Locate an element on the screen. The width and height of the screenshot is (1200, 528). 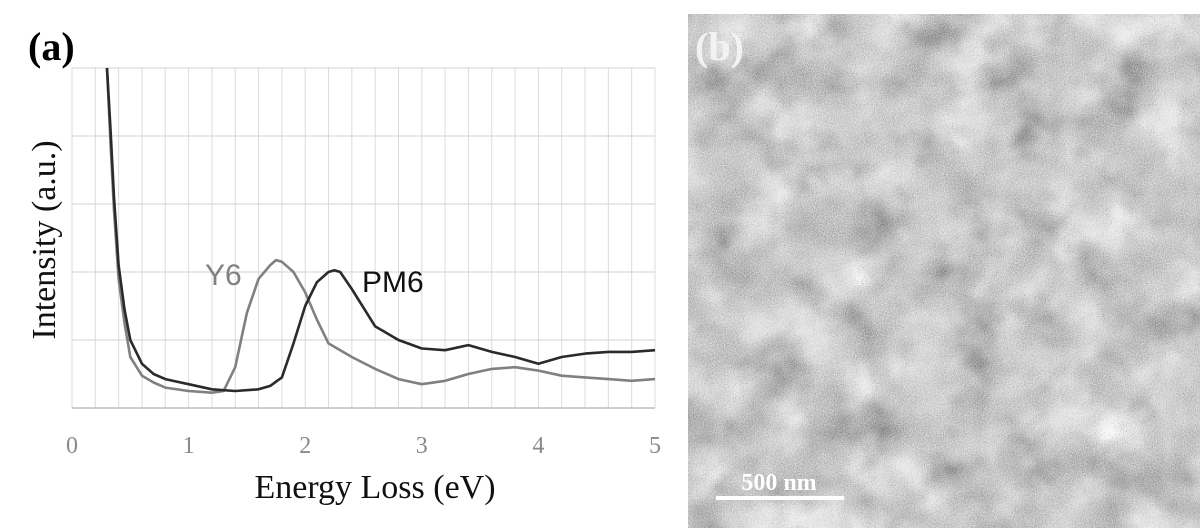
x-tick-label: 1 is located at coordinates (189, 446).